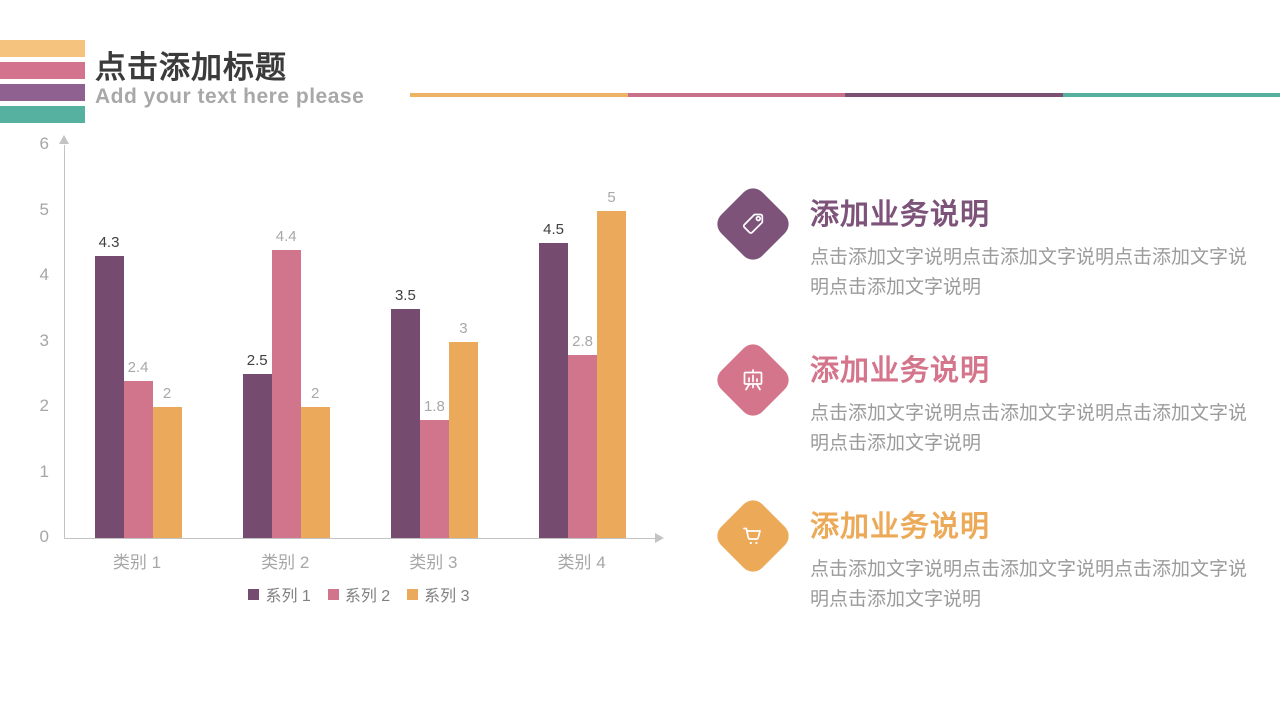 This screenshot has width=1280, height=720. Describe the element at coordinates (434, 407) in the screenshot. I see `bar-value-label: 1.8` at that location.